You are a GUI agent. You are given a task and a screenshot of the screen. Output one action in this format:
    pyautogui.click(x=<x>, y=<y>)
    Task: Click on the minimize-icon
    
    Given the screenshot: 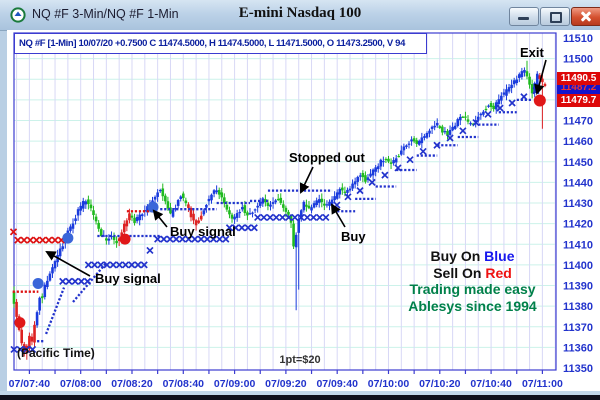 What is the action you would take?
    pyautogui.click(x=523, y=18)
    